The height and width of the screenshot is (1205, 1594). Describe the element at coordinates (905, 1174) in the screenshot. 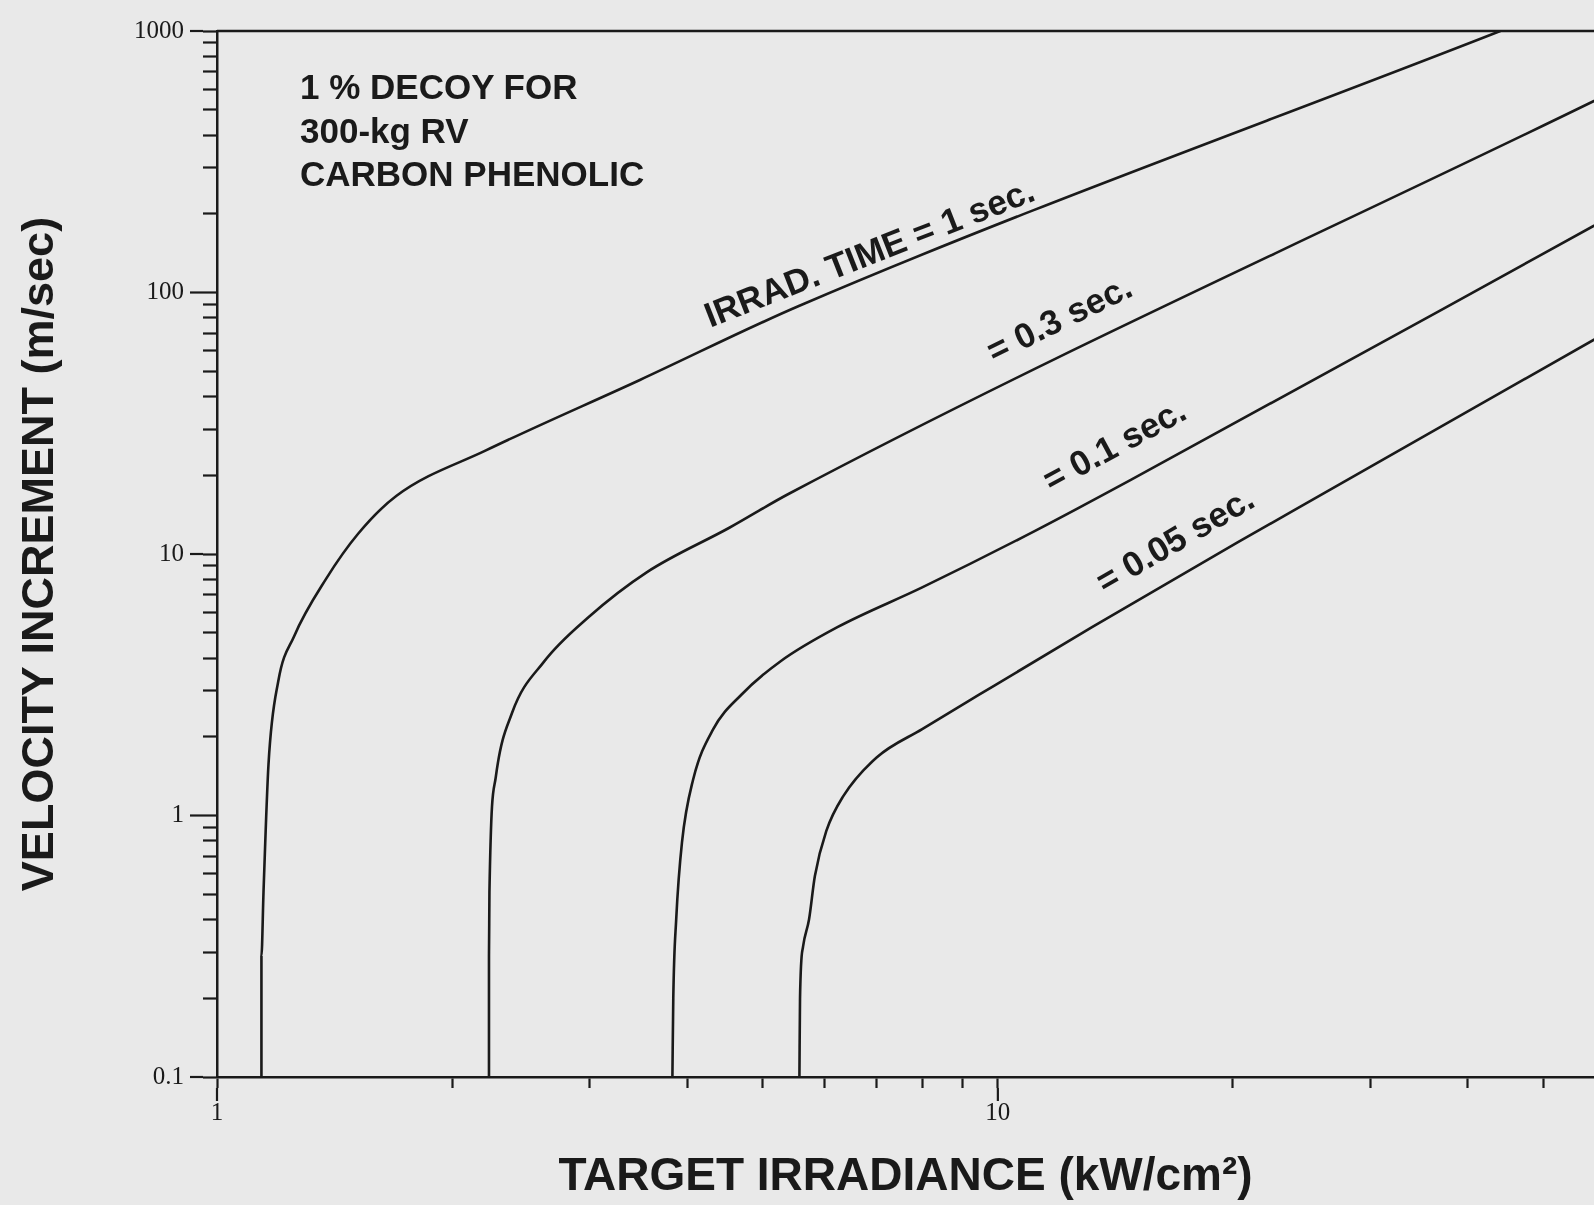

I see `x-axis-title: TARGET IRRADIANCE (kW/cm²)` at that location.